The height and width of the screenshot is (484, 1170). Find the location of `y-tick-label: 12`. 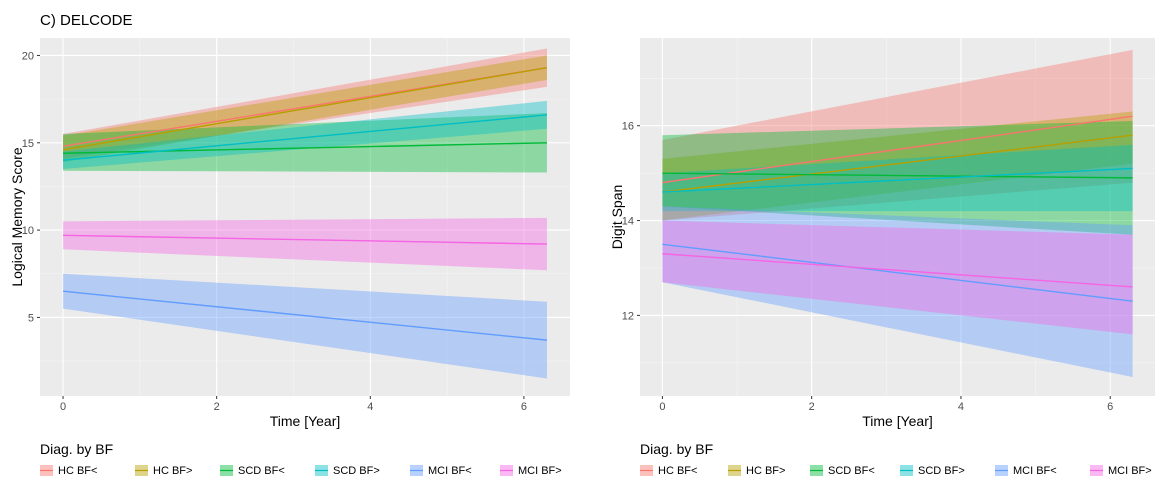

y-tick-label: 12 is located at coordinates (628, 316).